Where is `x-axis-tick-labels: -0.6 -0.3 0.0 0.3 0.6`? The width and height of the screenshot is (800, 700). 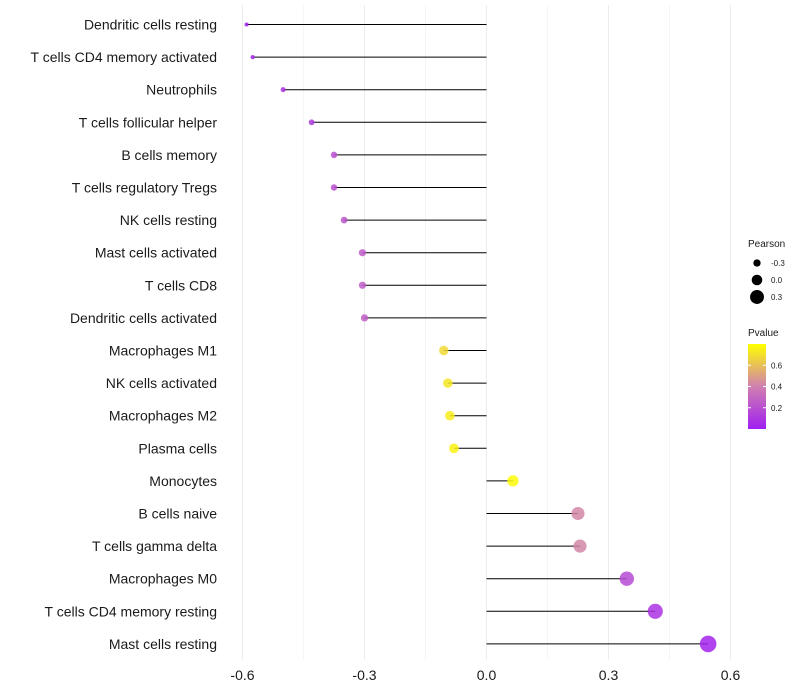
x-axis-tick-labels: -0.6 -0.3 0.0 0.3 0.6 is located at coordinates (485, 675).